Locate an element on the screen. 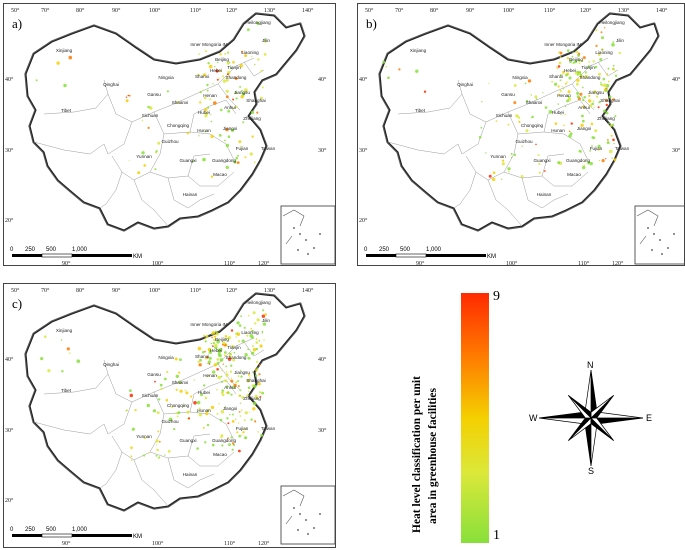 The image size is (685, 550). compass-n: N is located at coordinates (590, 365).